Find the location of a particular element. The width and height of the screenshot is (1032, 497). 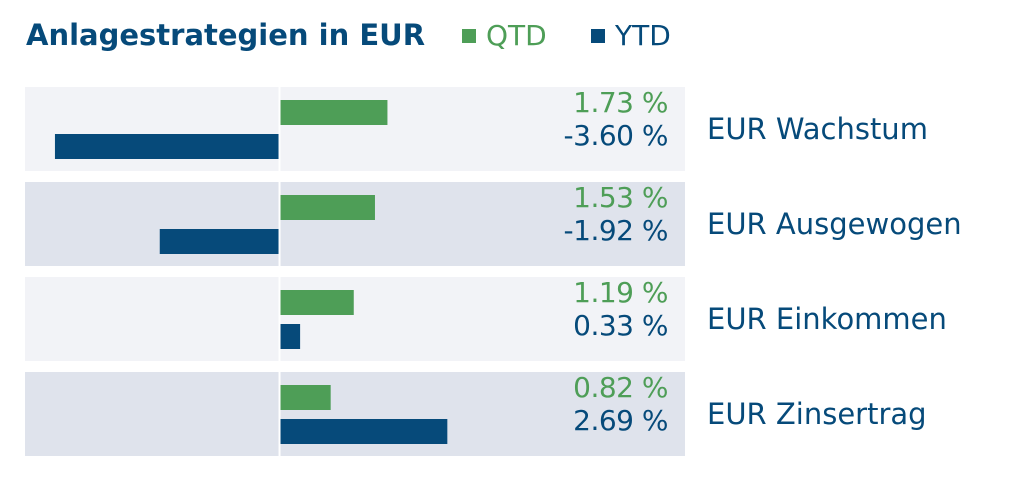

category-label: EUR Wachstum is located at coordinates (817, 129).